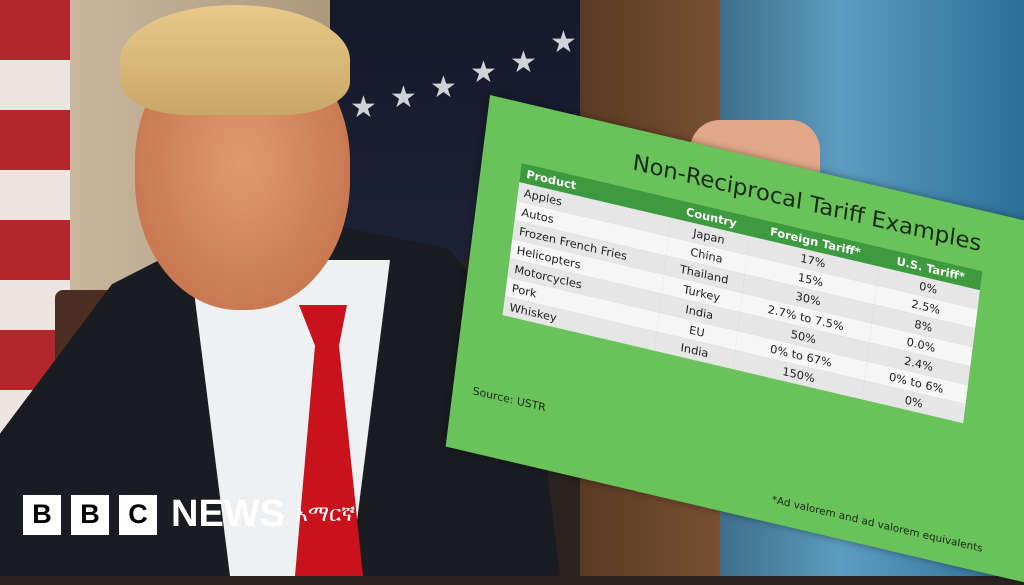 The width and height of the screenshot is (1024, 585). I want to click on logo-news: NEWS, so click(228, 514).